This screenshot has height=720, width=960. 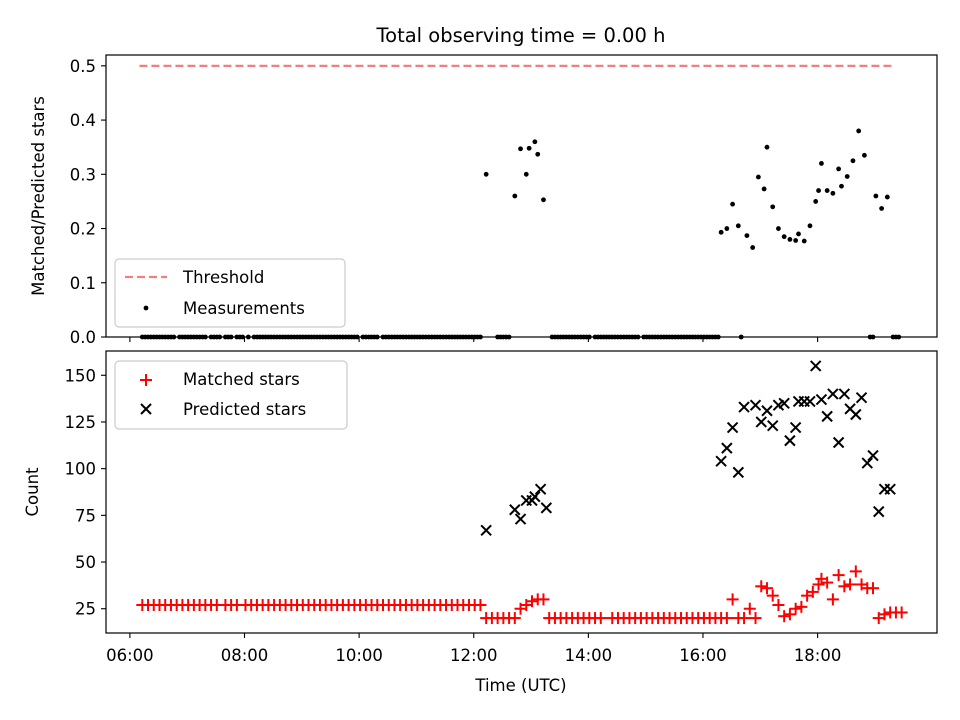 I want to click on counts-y-tick-label: 50, so click(x=85, y=562).